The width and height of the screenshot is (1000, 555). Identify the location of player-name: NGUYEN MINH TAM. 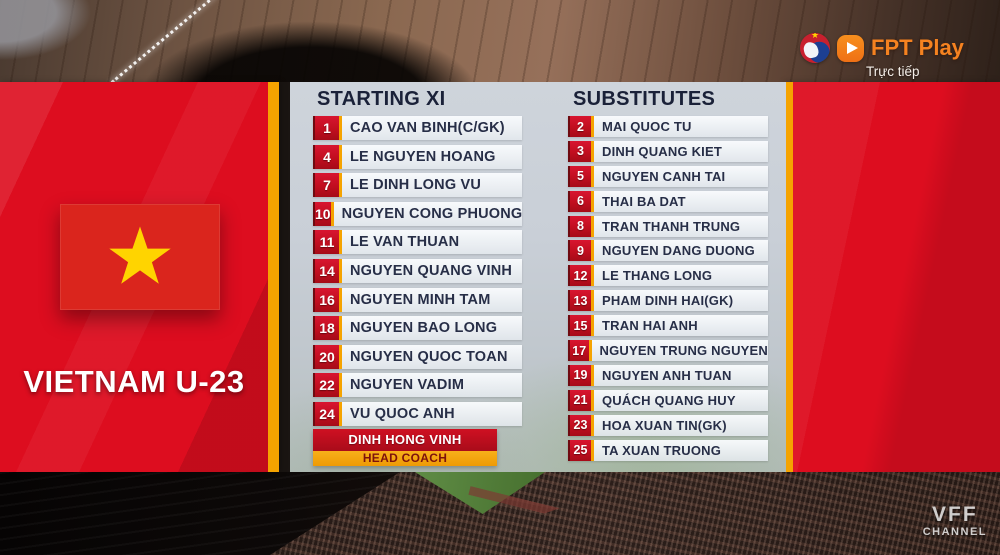
(420, 299).